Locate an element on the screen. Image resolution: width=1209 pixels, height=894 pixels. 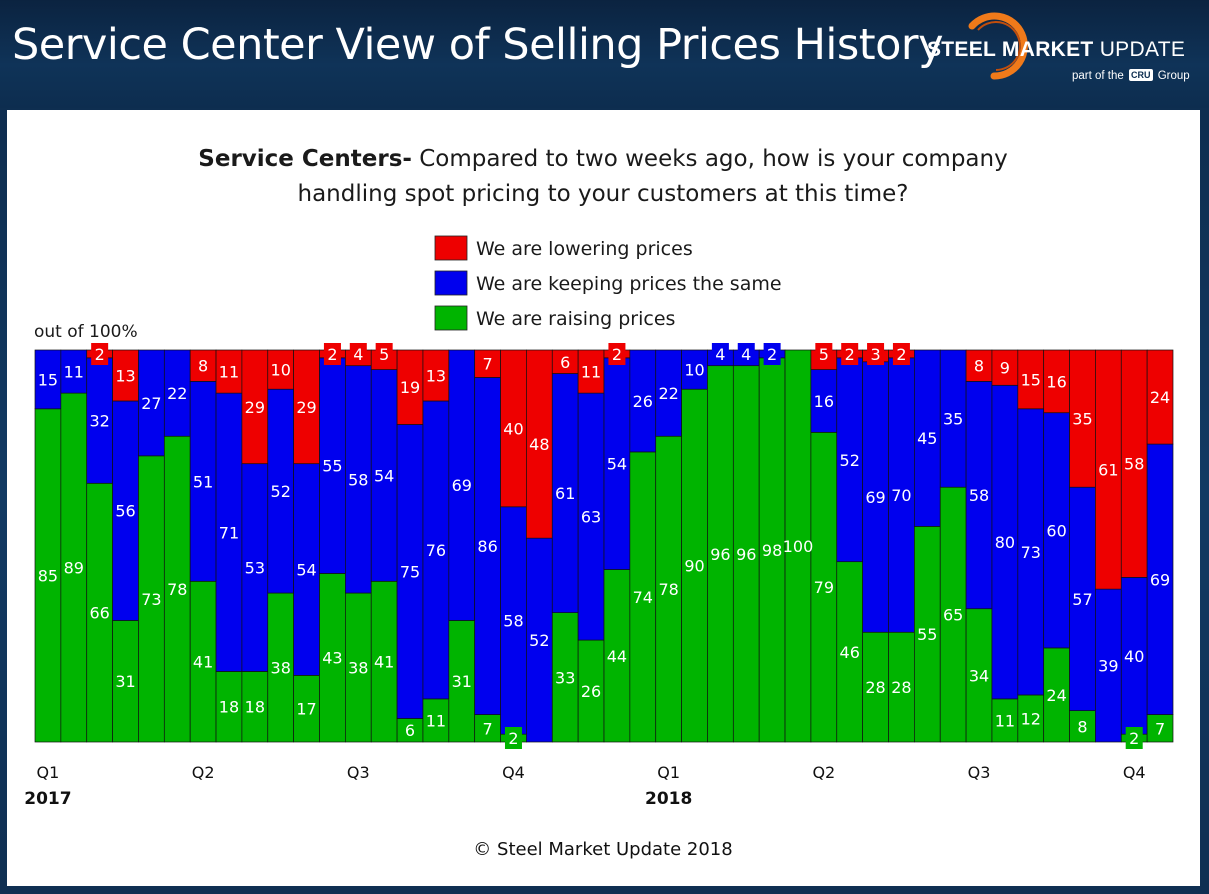
data-label-box-same is located at coordinates (772, 354).